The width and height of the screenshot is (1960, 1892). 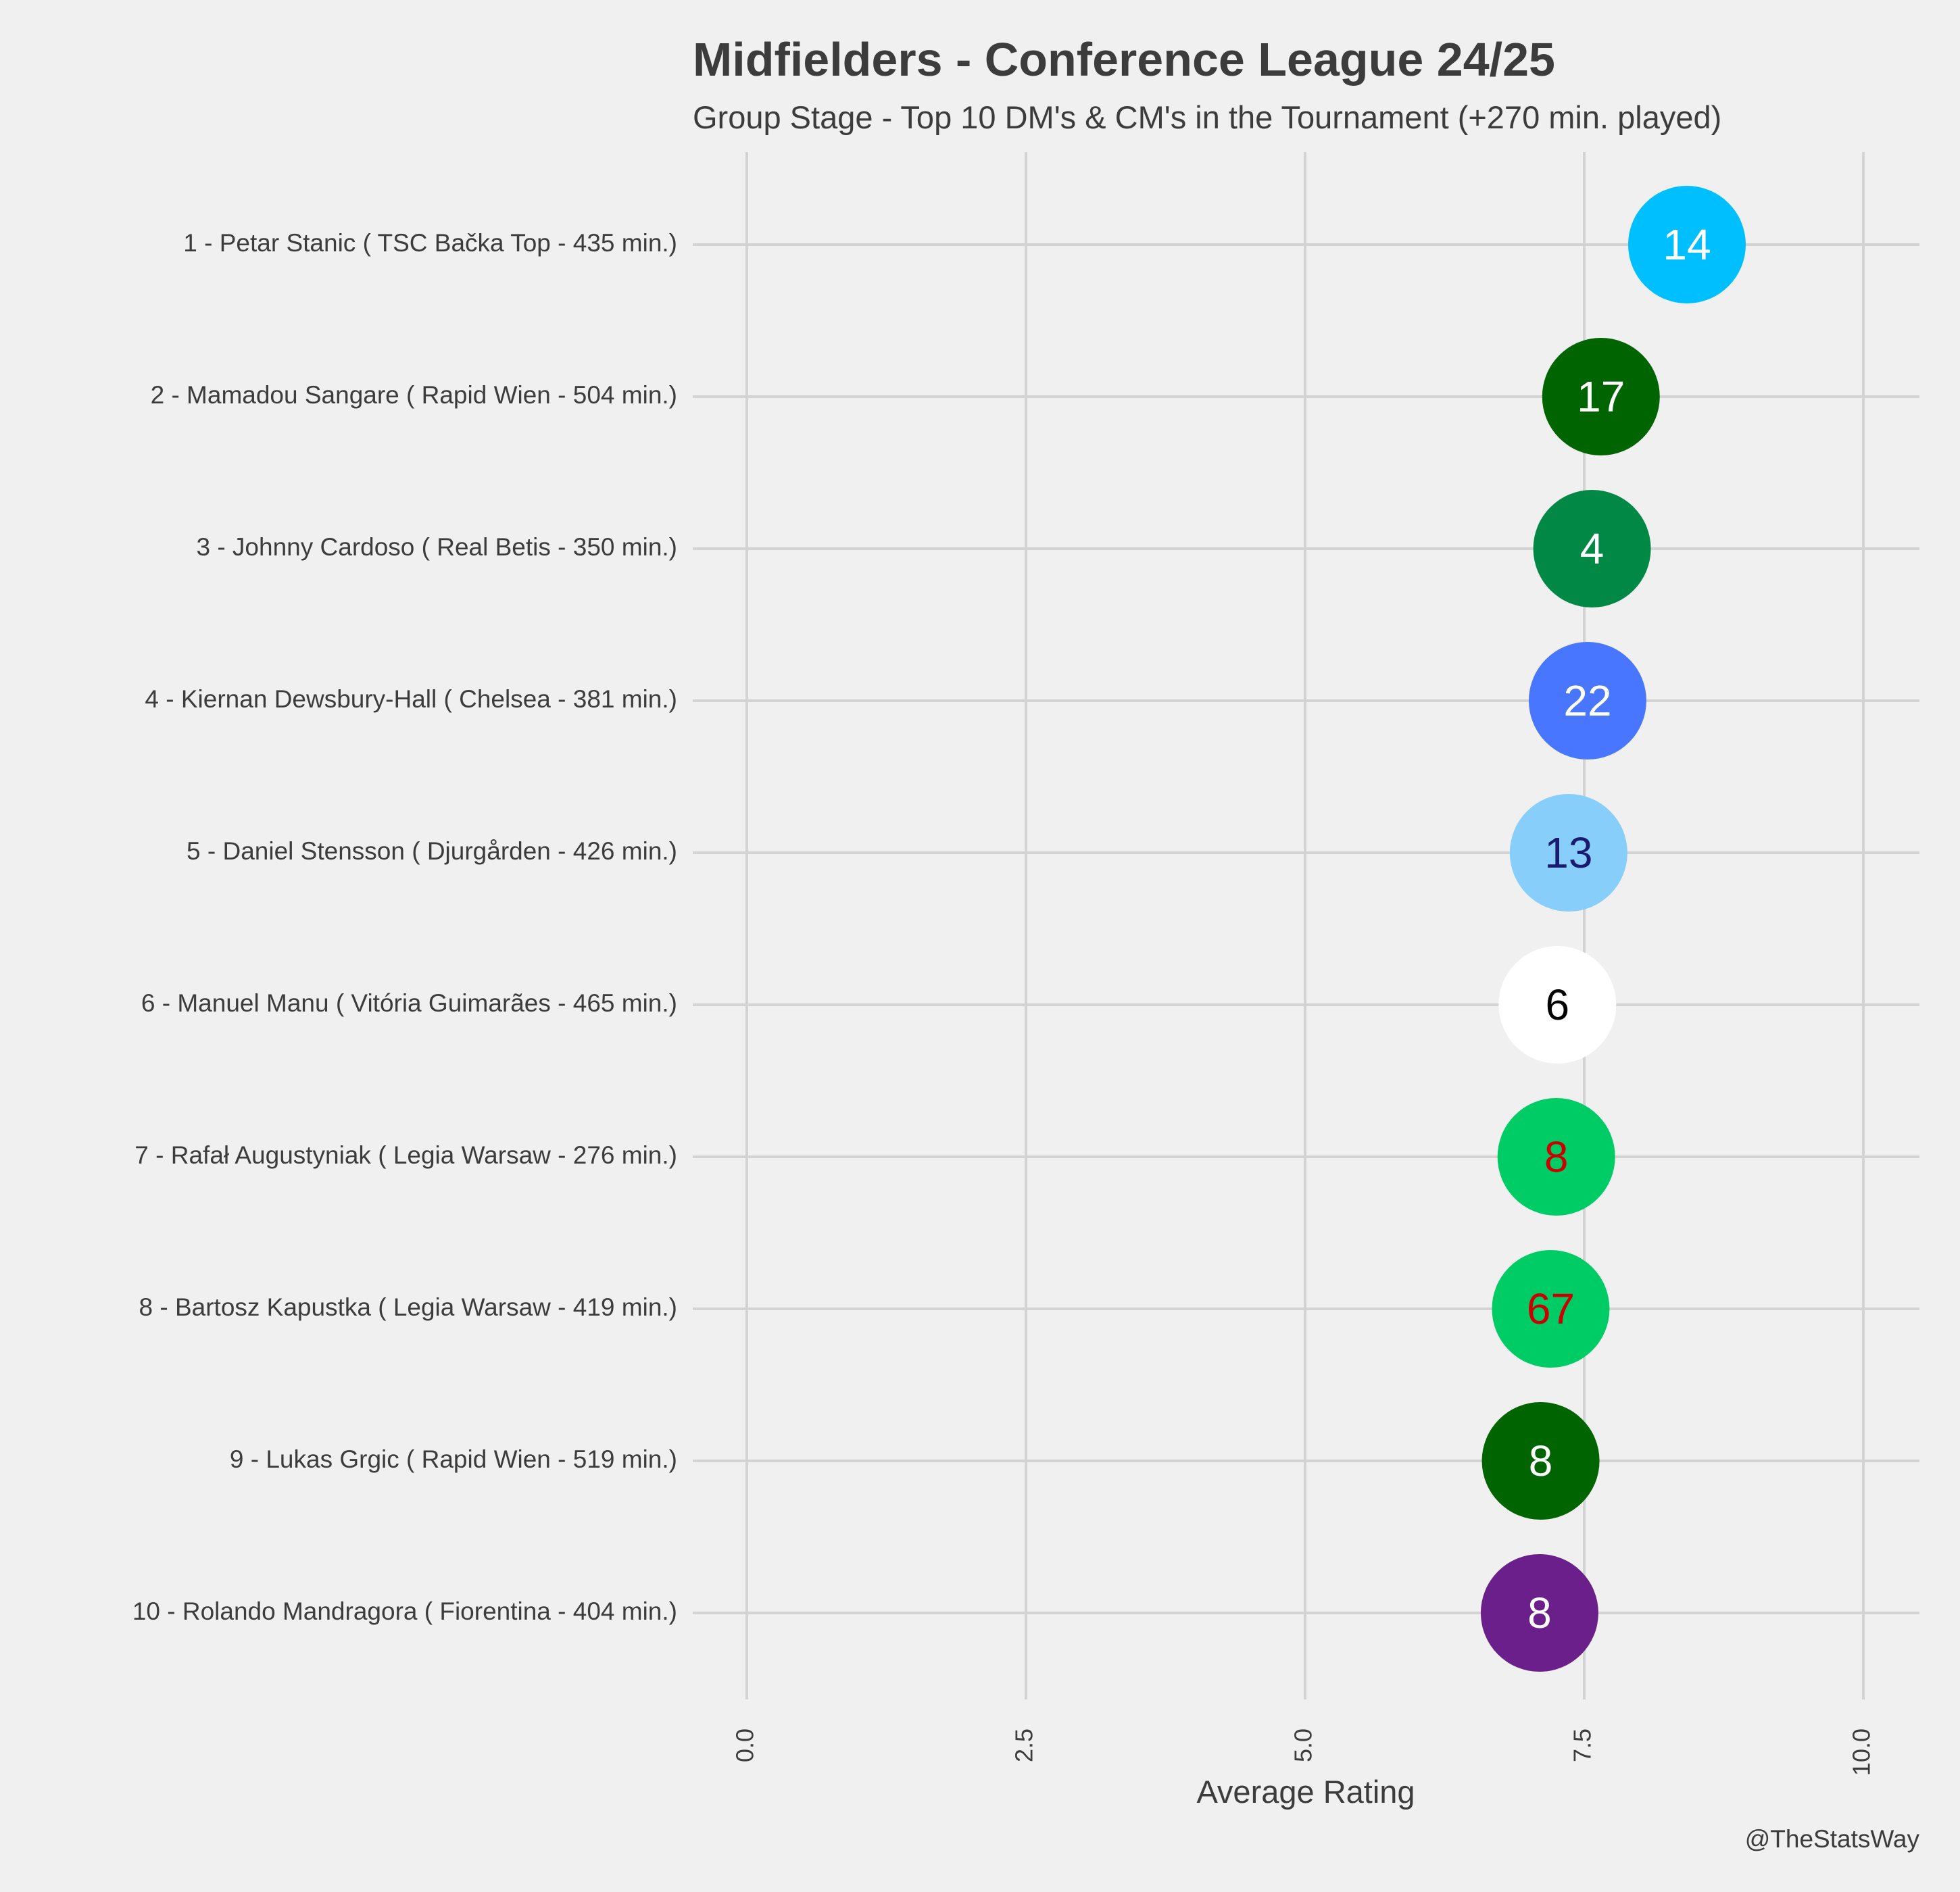 I want to click on data-point-number: 4, so click(x=1592, y=549).